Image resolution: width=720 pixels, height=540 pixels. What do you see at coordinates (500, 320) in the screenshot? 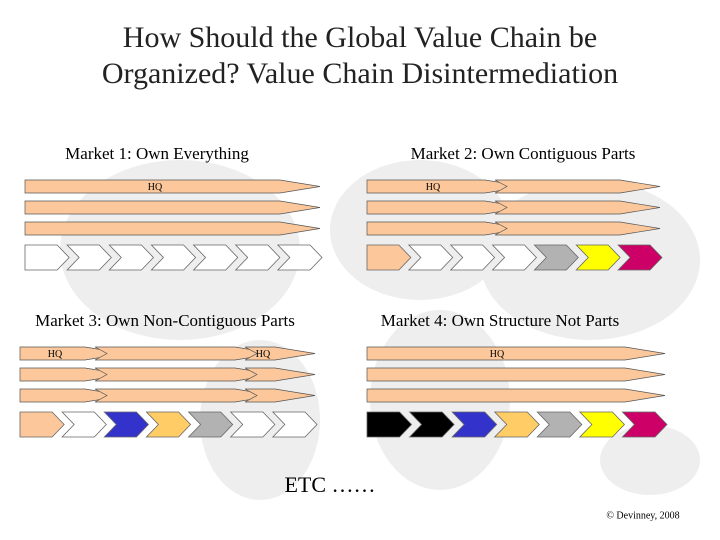
I see `market-label: Market 4: Own Structure Not Parts` at bounding box center [500, 320].